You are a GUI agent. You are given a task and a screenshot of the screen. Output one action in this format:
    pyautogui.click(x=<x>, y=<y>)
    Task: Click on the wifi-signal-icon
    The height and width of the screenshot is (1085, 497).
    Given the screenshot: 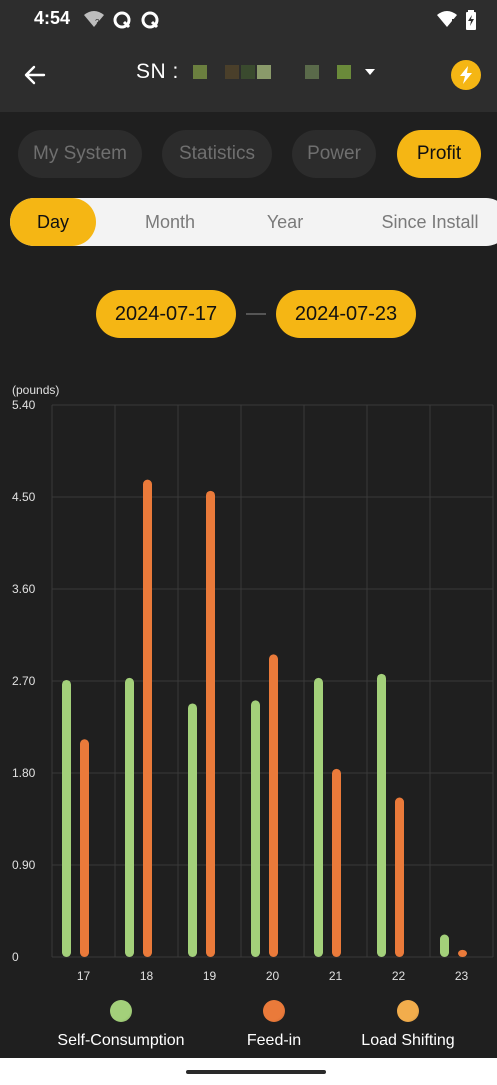 What is the action you would take?
    pyautogui.click(x=447, y=19)
    